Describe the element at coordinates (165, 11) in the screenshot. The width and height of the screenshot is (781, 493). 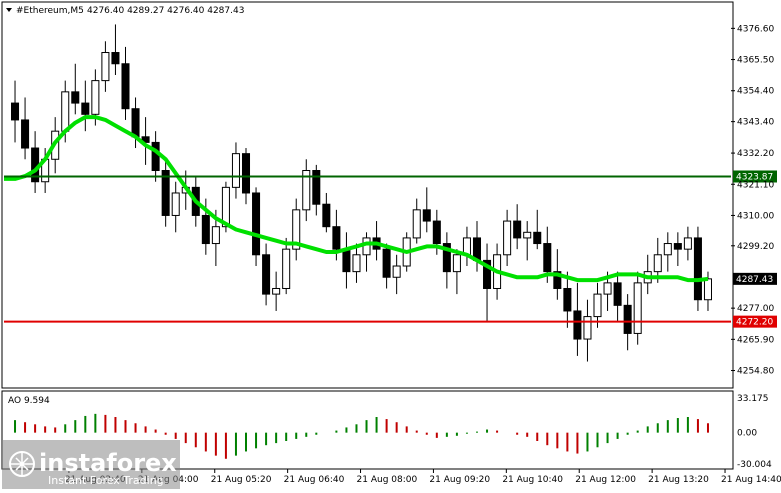
I see `ohlc-values: 4276.40 4289.27 4276.40 4287.43` at that location.